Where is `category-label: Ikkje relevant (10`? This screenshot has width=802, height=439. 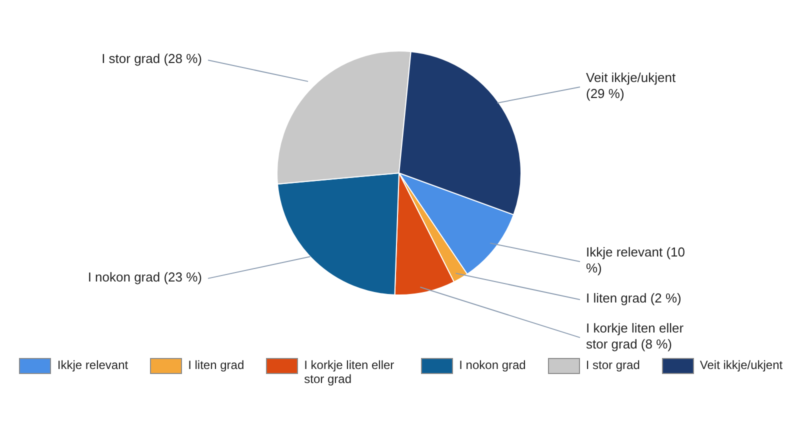 category-label: Ikkje relevant (10 is located at coordinates (635, 252).